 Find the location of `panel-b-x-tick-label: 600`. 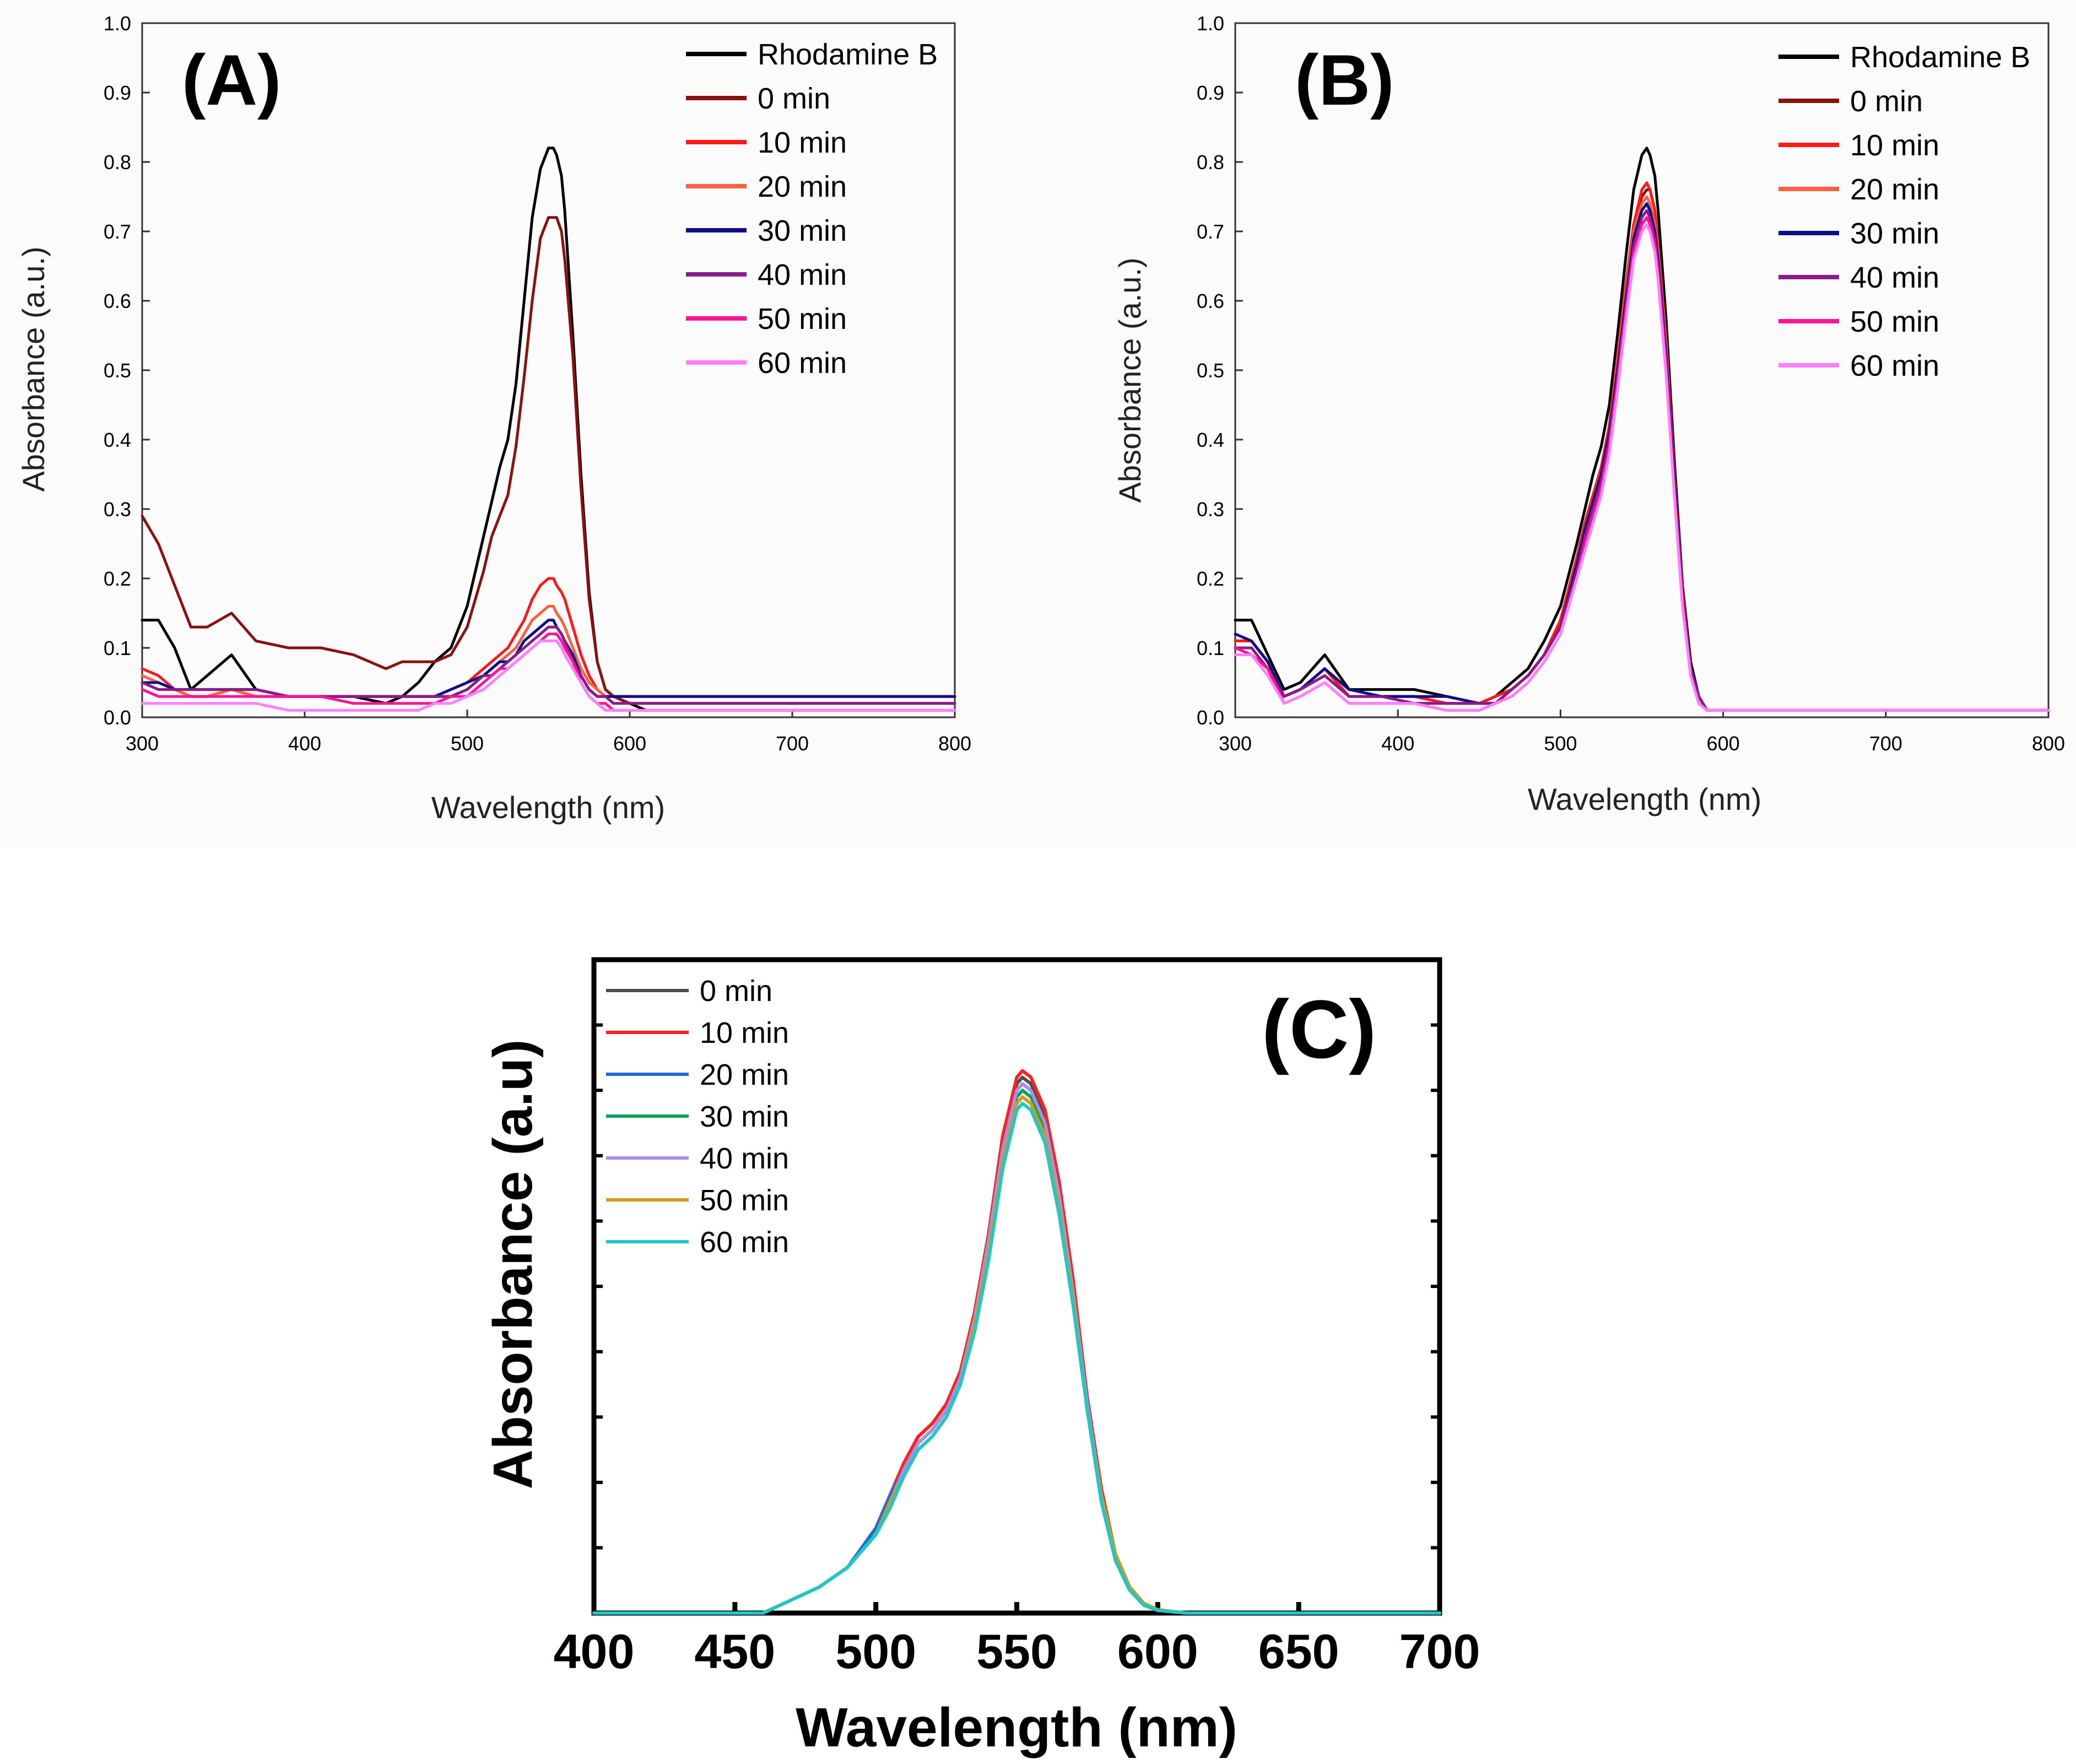

panel-b-x-tick-label: 600 is located at coordinates (1723, 743).